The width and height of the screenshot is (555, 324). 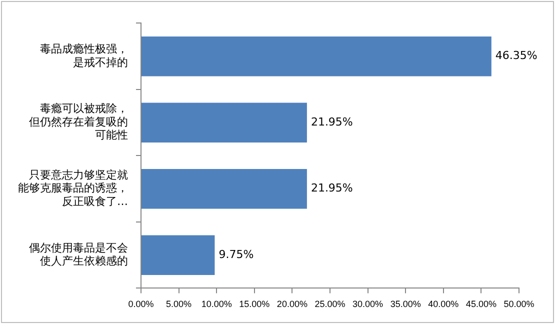 What do you see at coordinates (78, 122) in the screenshot?
I see `y-tick-label: 毒瘾可以被戒除，但仍然存在着复吸的可能性` at bounding box center [78, 122].